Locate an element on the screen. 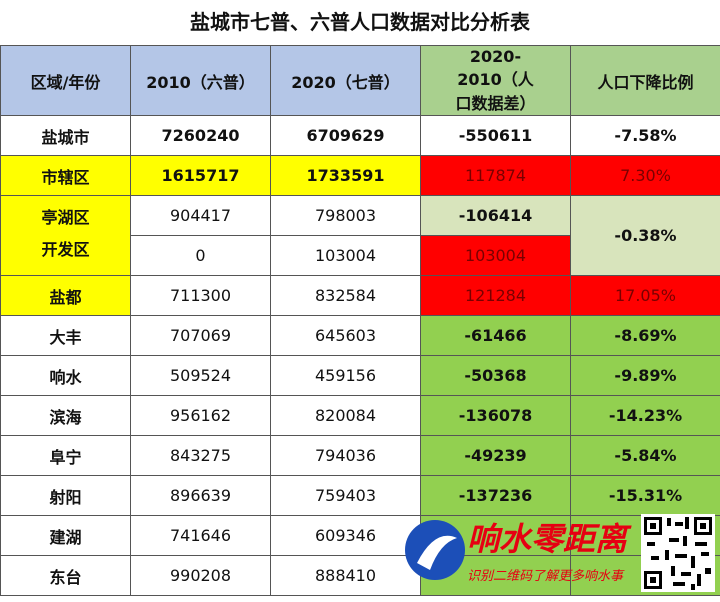  watermark-name: 响水零距离 is located at coordinates (549, 539).